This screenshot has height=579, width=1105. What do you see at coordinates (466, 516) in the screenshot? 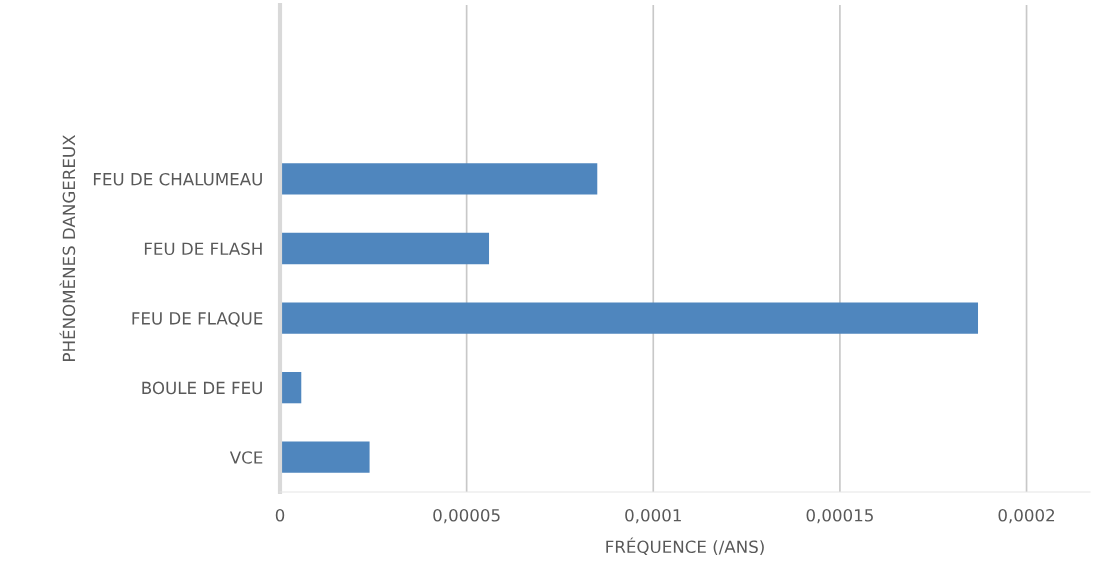
I see `x-tick-label: 0,00005` at bounding box center [466, 516].